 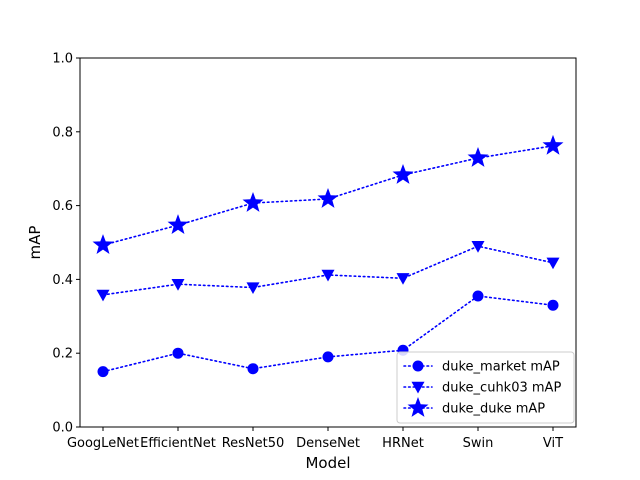 I want to click on legend-entry: duke_cuhk03 mAP, so click(x=482, y=388).